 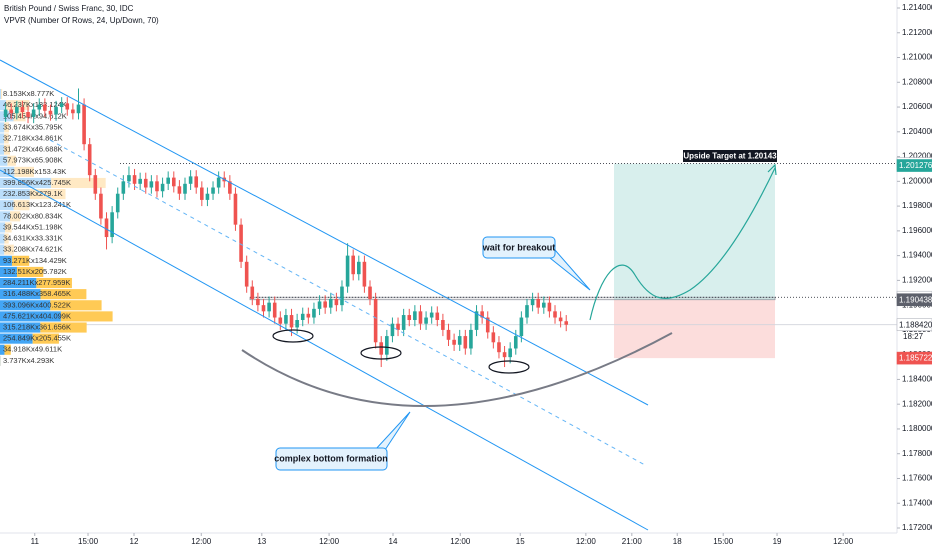 I want to click on y-tick-label: 1.174000, so click(x=917, y=502).